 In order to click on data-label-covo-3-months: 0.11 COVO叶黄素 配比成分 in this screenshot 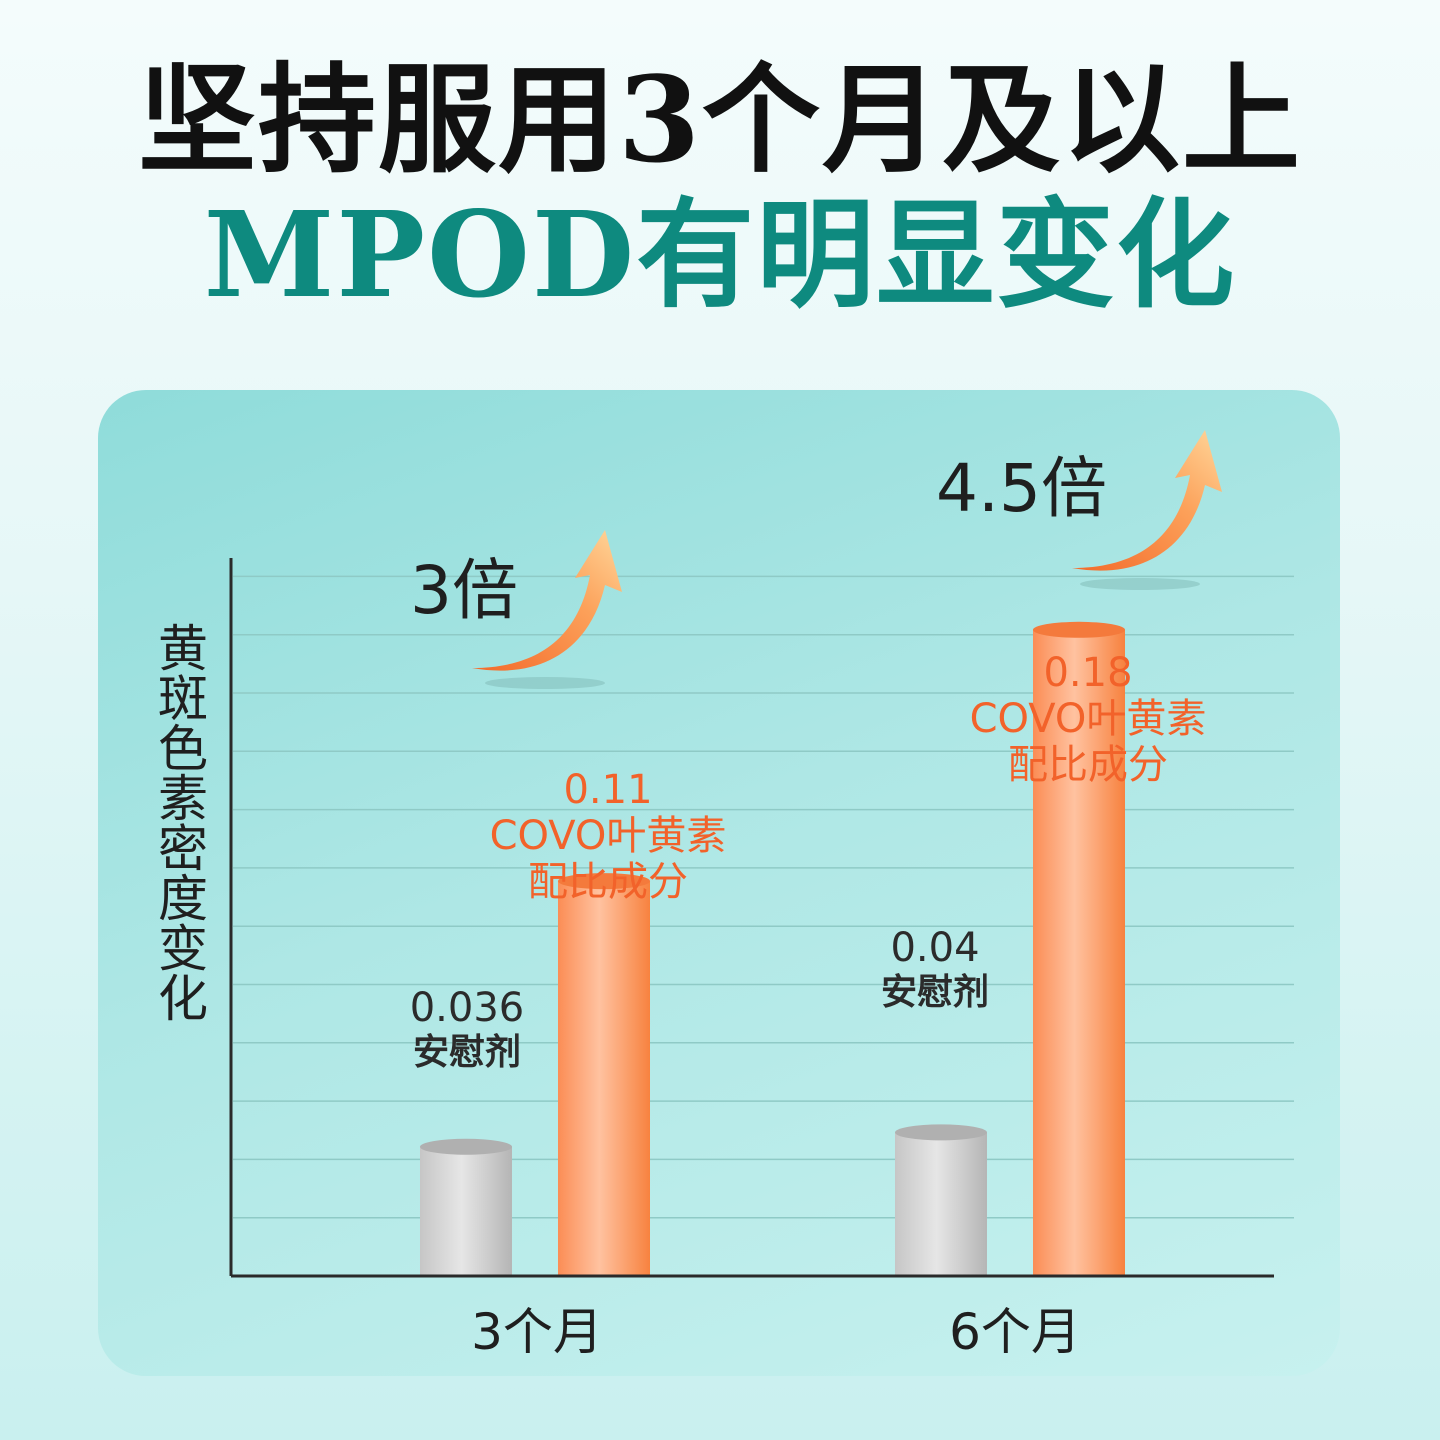, I will do `click(608, 836)`.